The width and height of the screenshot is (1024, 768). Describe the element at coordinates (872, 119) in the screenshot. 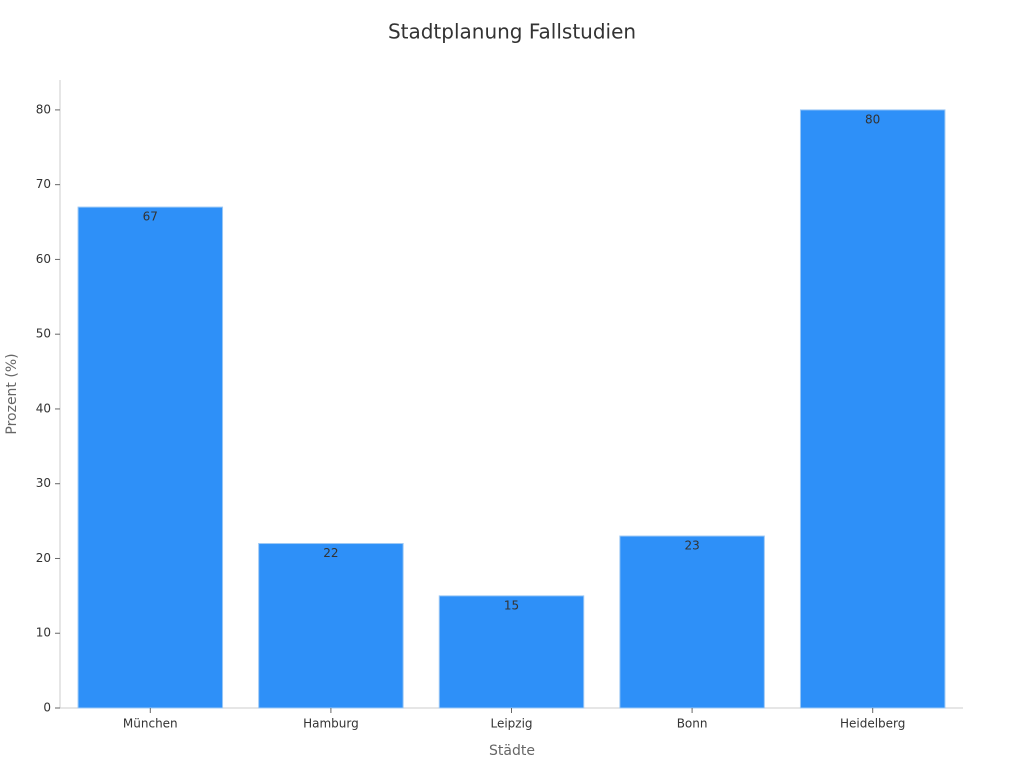

I see `value-label: 80` at that location.